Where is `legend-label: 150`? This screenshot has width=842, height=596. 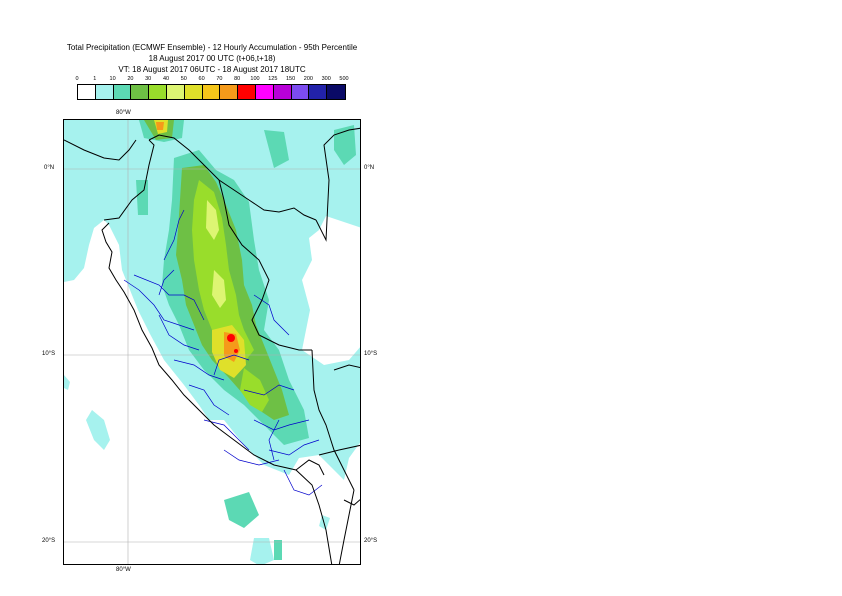 legend-label: 150 is located at coordinates (291, 79).